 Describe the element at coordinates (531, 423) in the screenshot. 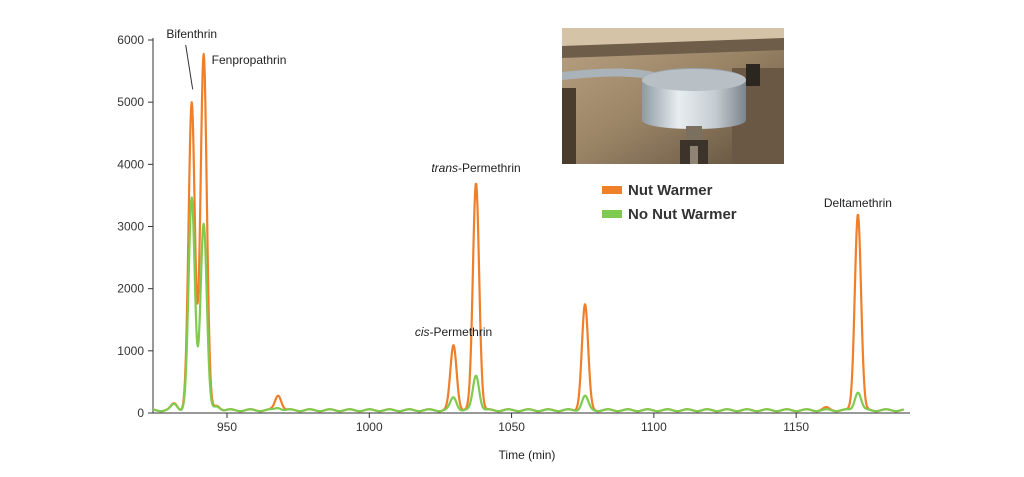

I see `x-axis: 950 1000 1050 1100 1150` at that location.